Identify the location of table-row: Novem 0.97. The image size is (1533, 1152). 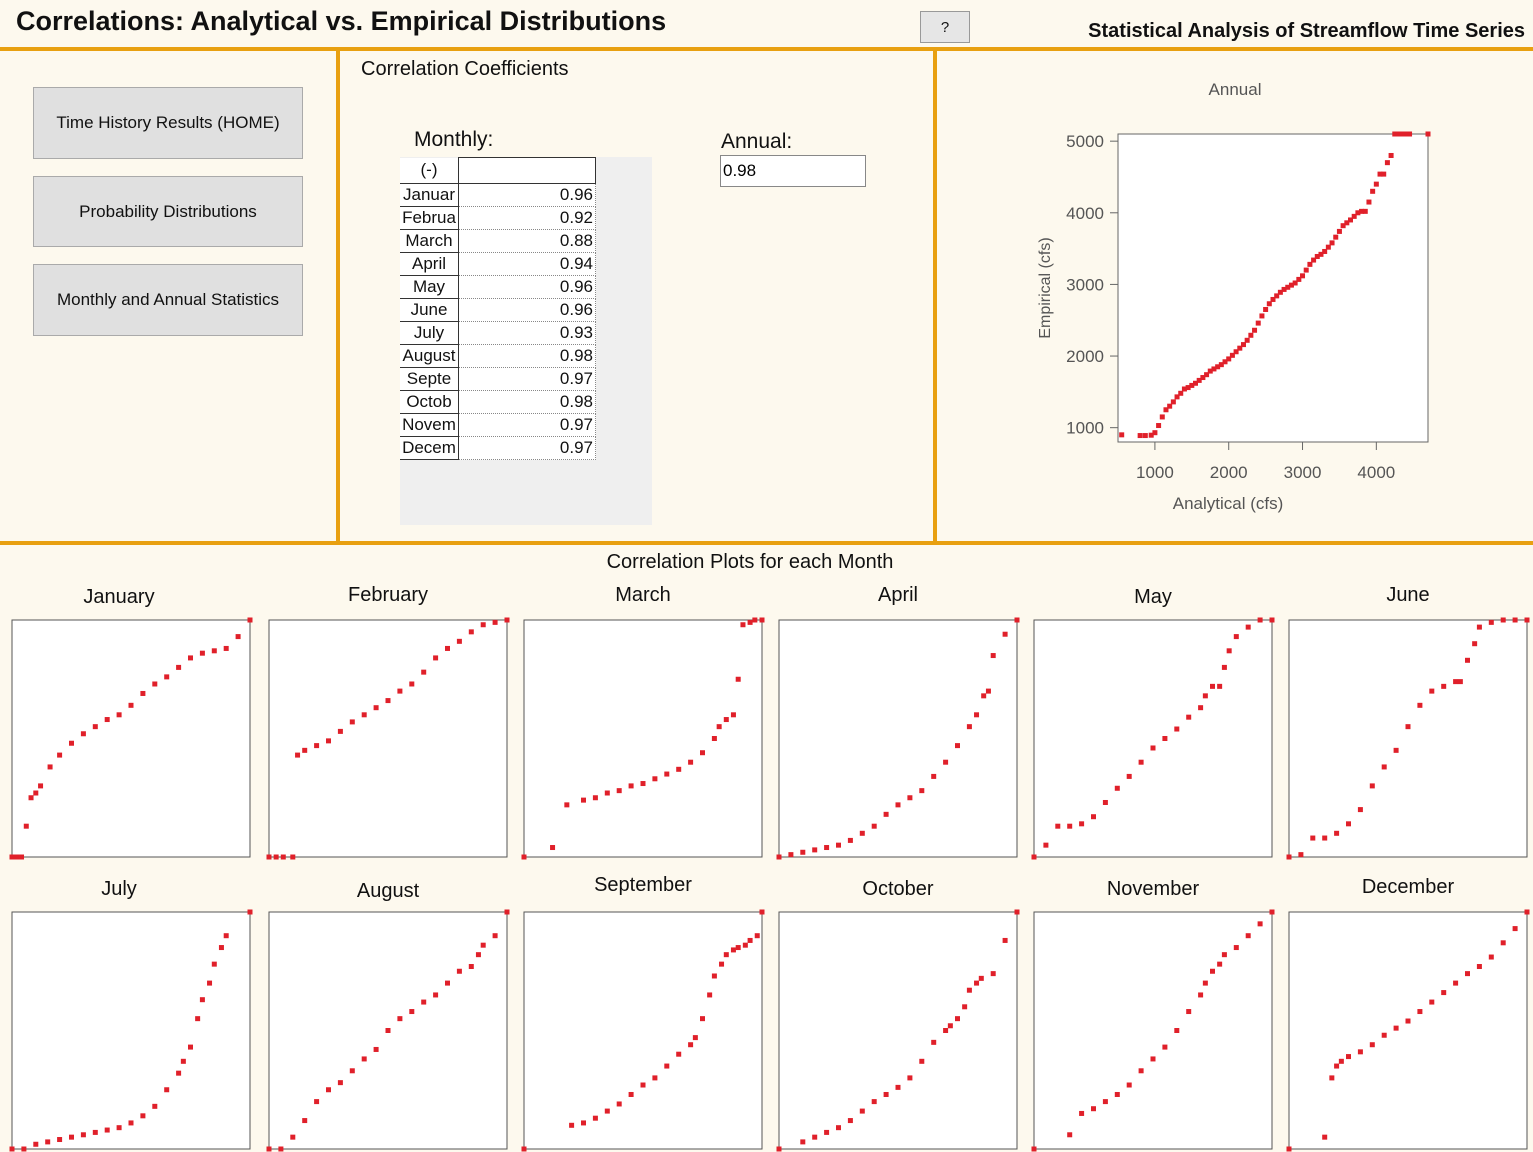
(498, 425).